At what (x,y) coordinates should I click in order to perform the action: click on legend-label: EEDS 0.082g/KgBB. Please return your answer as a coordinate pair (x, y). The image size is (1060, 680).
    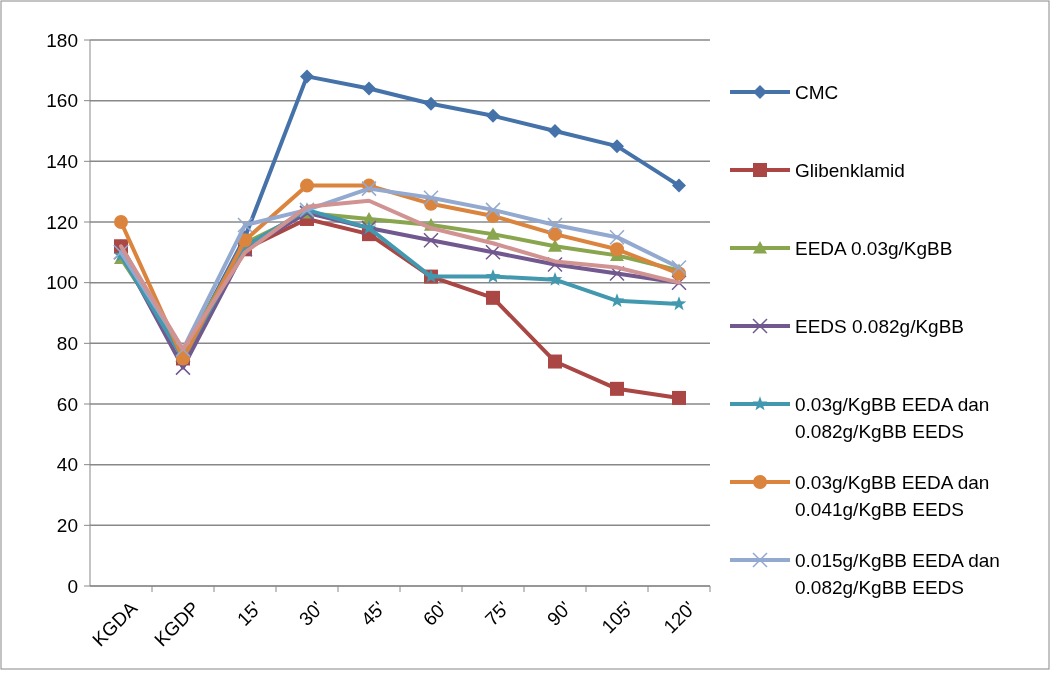
    Looking at the image, I should click on (879, 326).